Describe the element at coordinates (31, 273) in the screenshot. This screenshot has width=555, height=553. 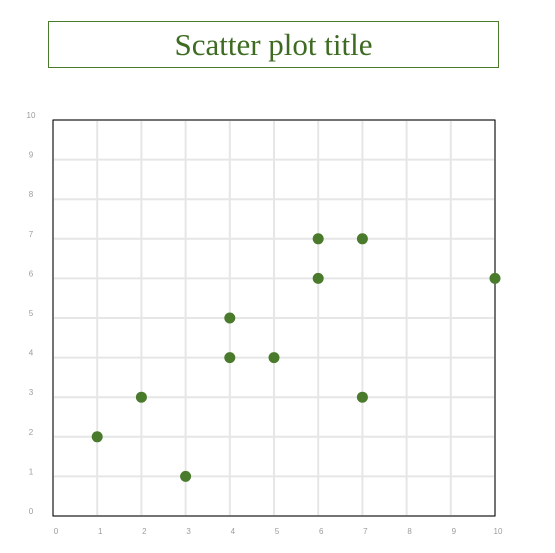
I see `y-tick-label: 6` at that location.